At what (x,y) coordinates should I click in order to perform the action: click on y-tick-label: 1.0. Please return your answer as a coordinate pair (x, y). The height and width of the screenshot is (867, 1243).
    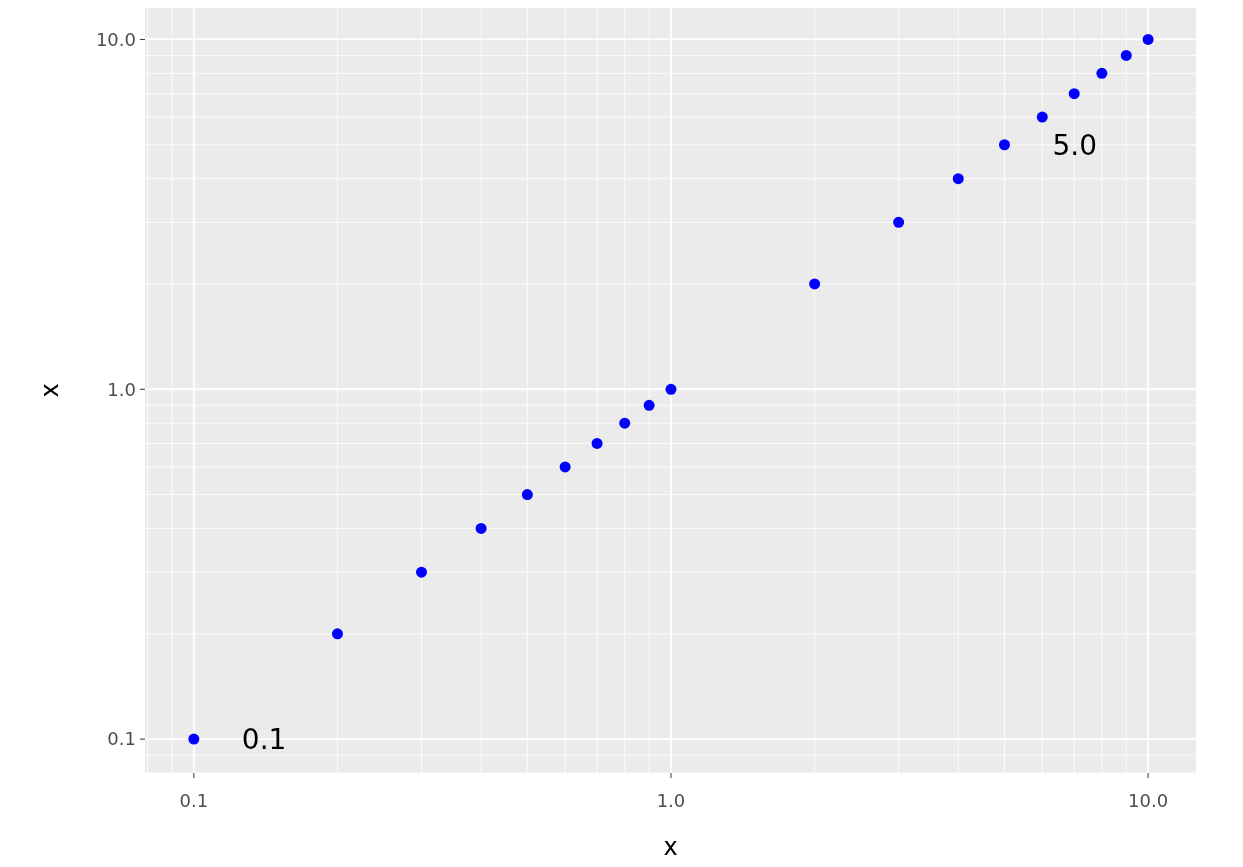
    Looking at the image, I should click on (121, 389).